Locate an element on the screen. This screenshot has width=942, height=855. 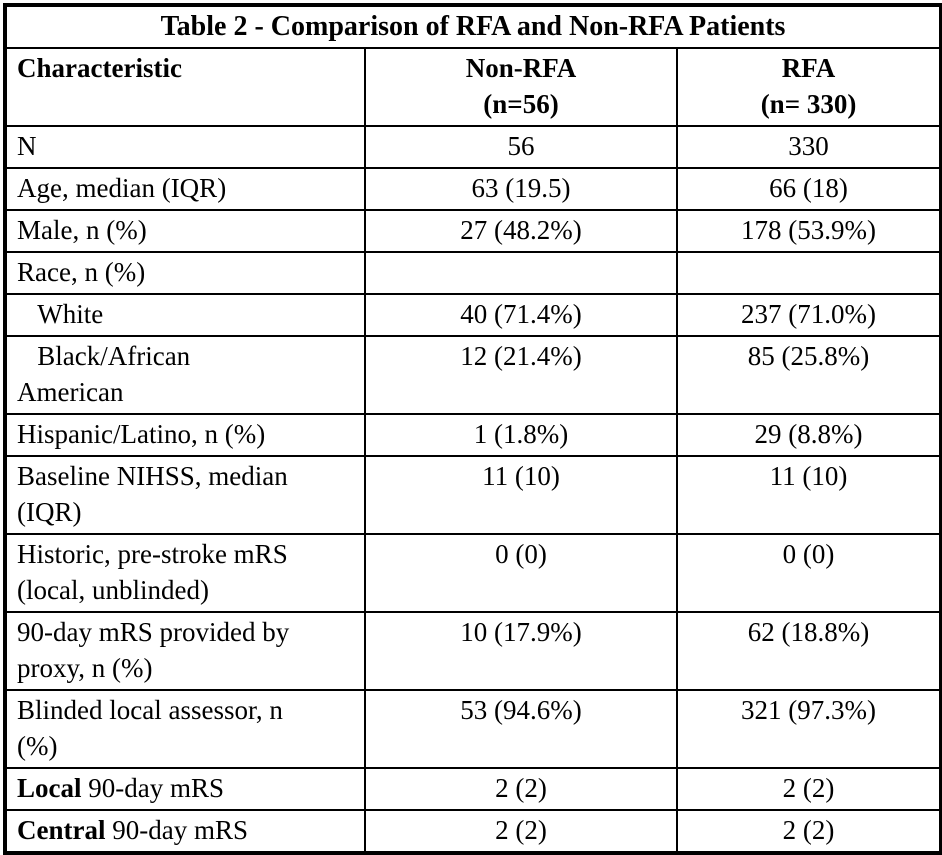
table-row-local-90day-mrs: Local 90-day mRS 2 (2) 2 (2) is located at coordinates (473, 789).